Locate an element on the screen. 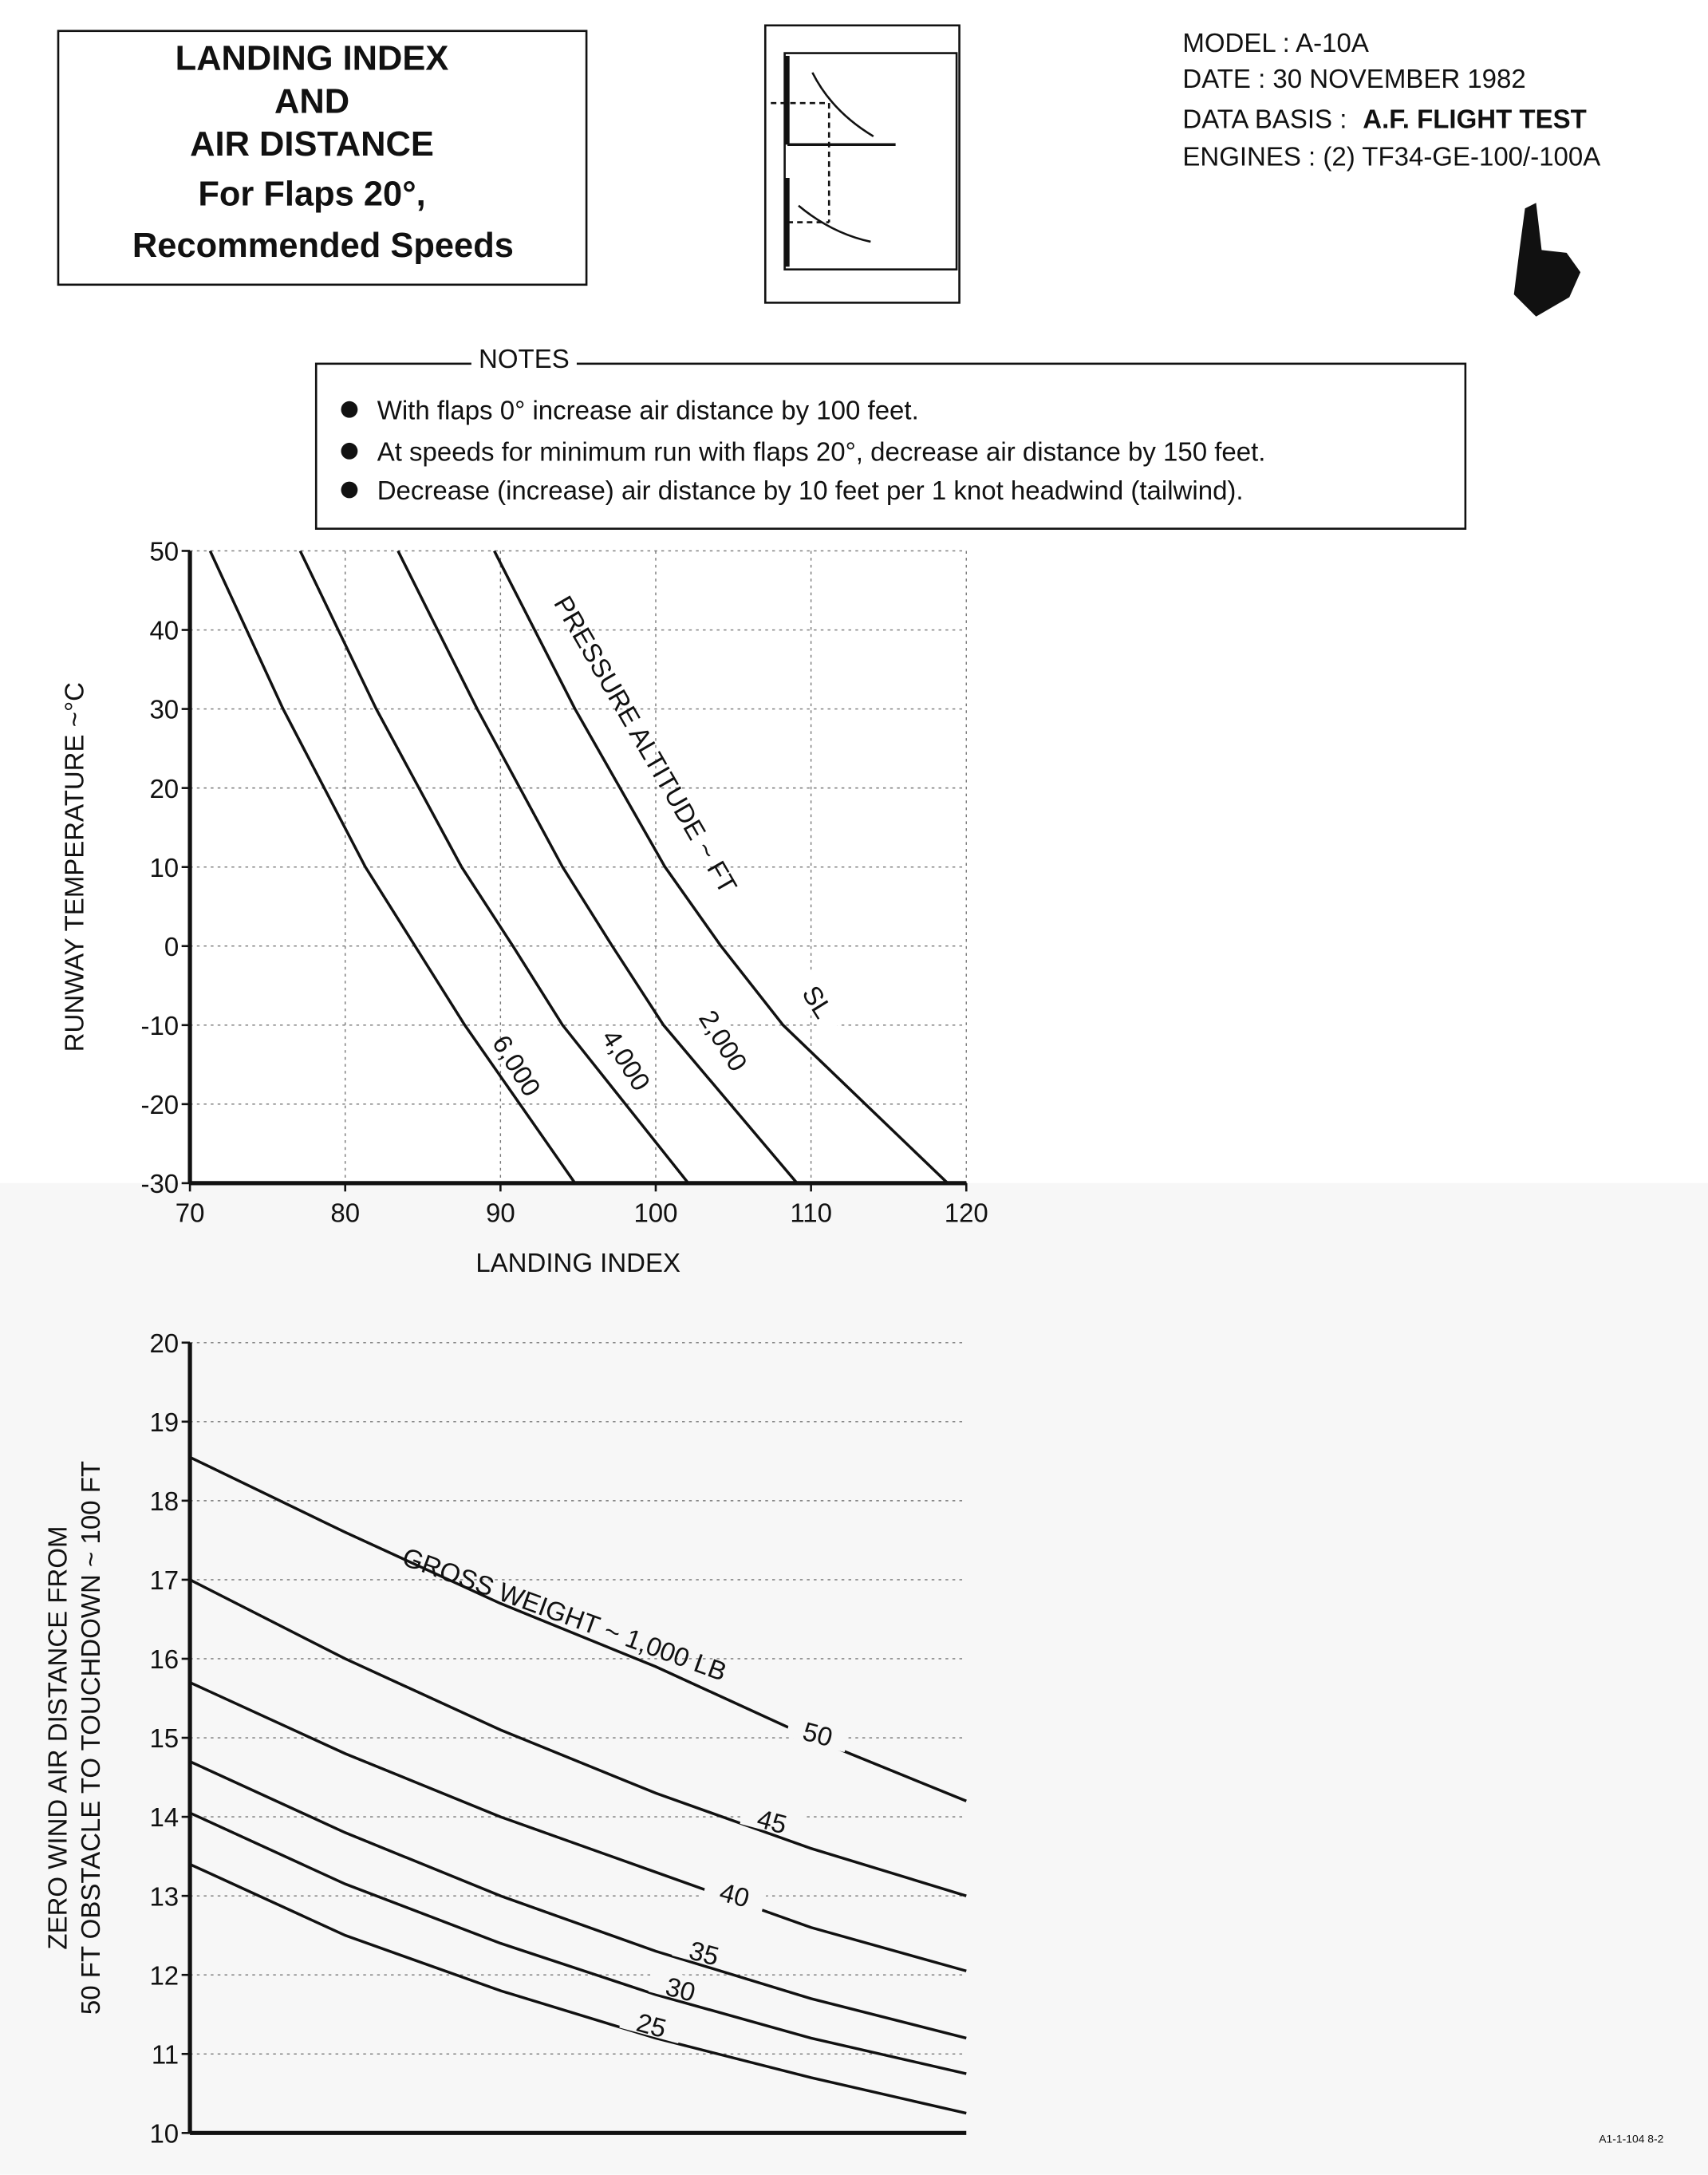  title-line: For Flaps 20°, is located at coordinates (311, 195).